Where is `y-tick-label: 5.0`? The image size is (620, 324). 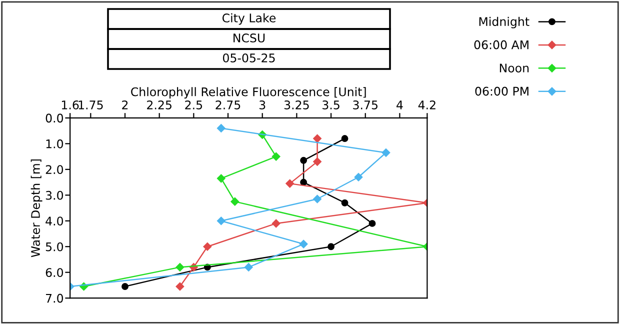 y-tick-label: 5.0 is located at coordinates (55, 247).